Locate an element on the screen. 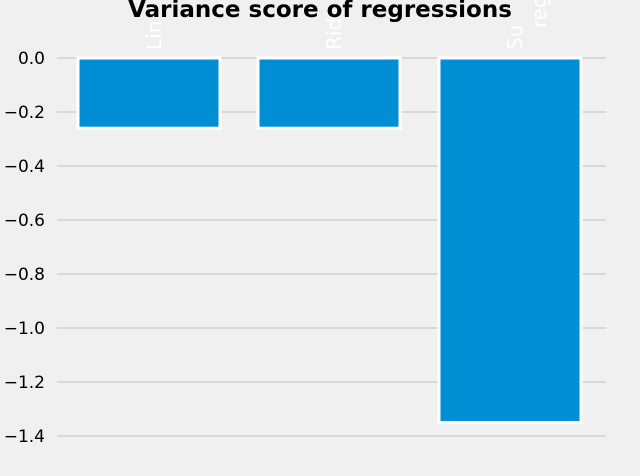 The width and height of the screenshot is (640, 476). category-label: Su is located at coordinates (515, 37).